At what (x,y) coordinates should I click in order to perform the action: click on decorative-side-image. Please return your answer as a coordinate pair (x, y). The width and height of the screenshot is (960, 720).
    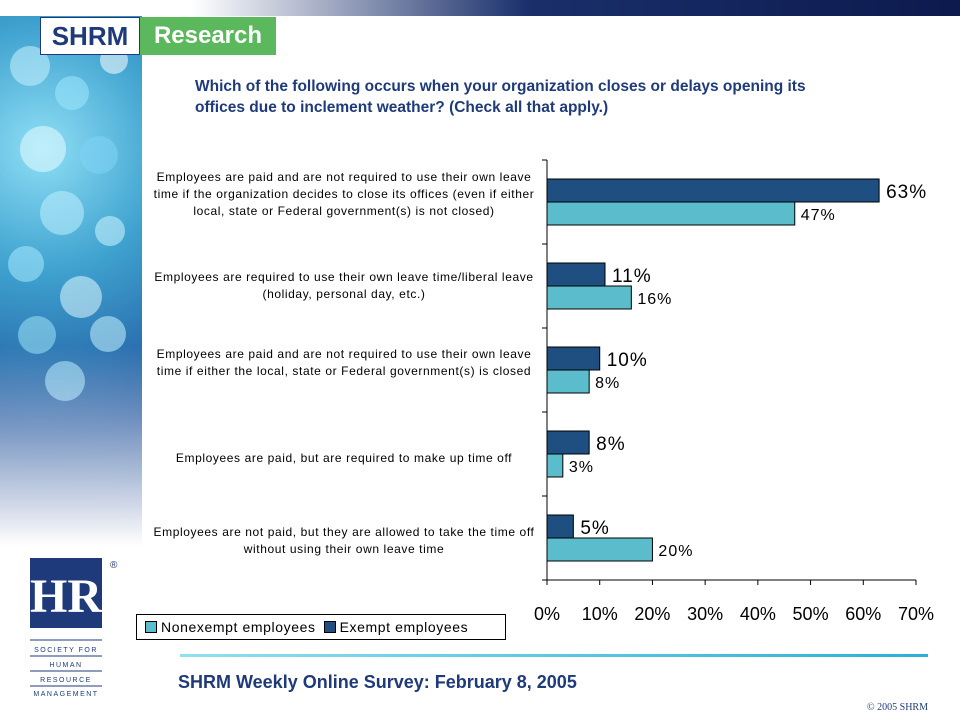
    Looking at the image, I should click on (71, 281).